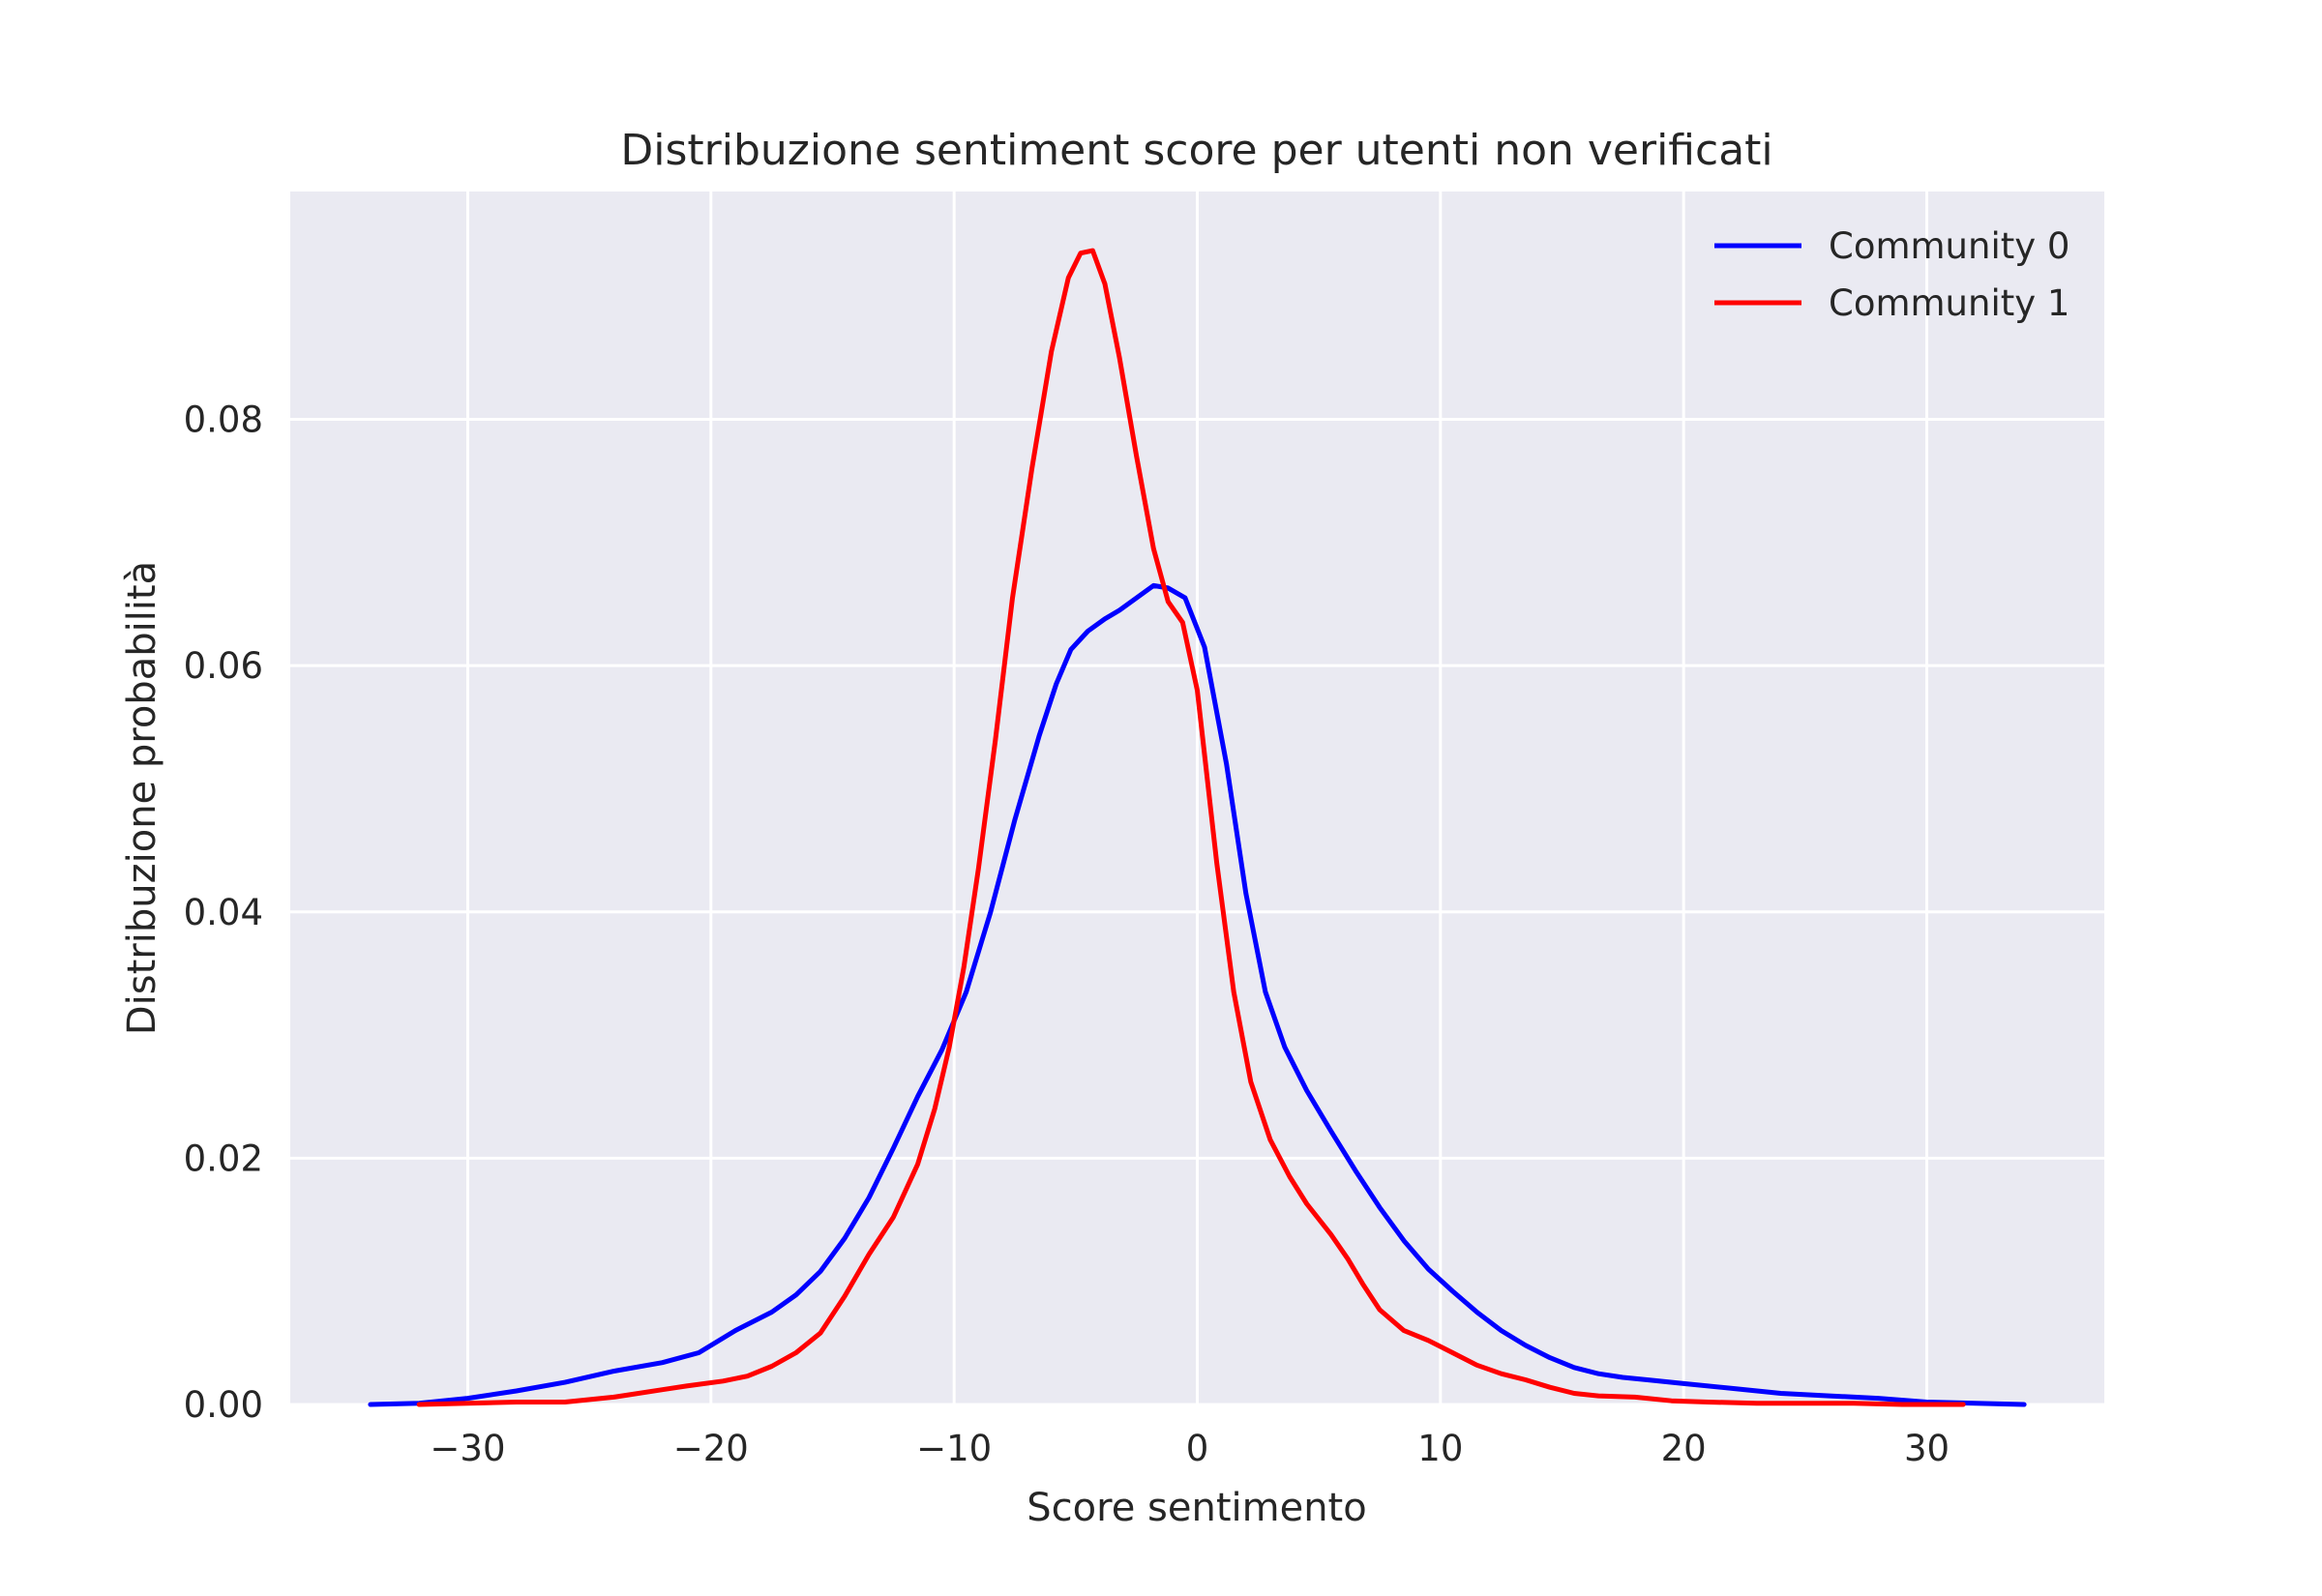 Image resolution: width=2322 pixels, height=1596 pixels. I want to click on x-tick-label: 0, so click(1197, 1448).